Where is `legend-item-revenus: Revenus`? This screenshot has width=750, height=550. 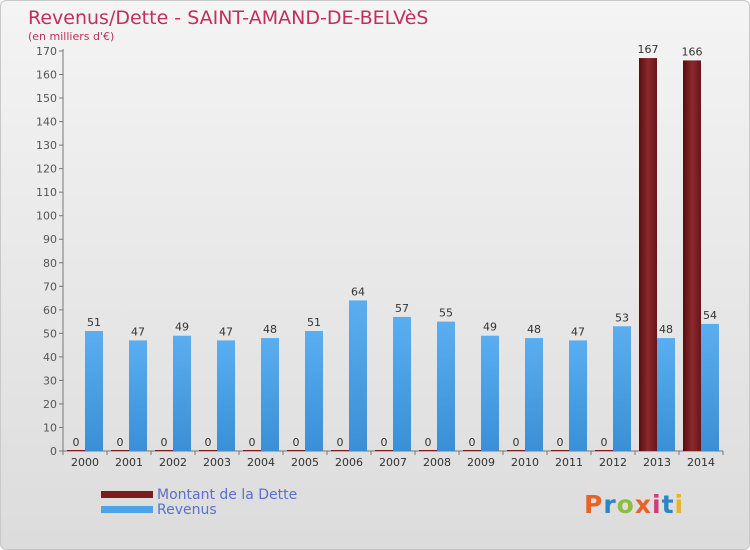 legend-item-revenus: Revenus is located at coordinates (199, 509).